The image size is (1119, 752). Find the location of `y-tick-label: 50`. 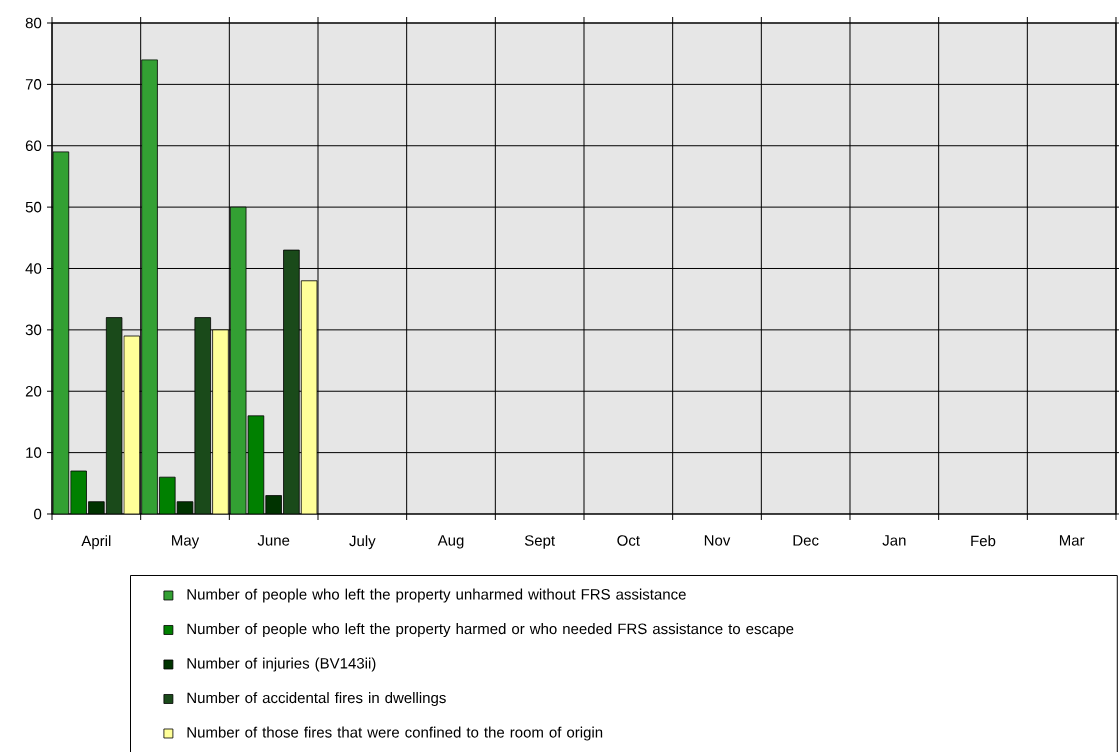

y-tick-label: 50 is located at coordinates (33, 207).